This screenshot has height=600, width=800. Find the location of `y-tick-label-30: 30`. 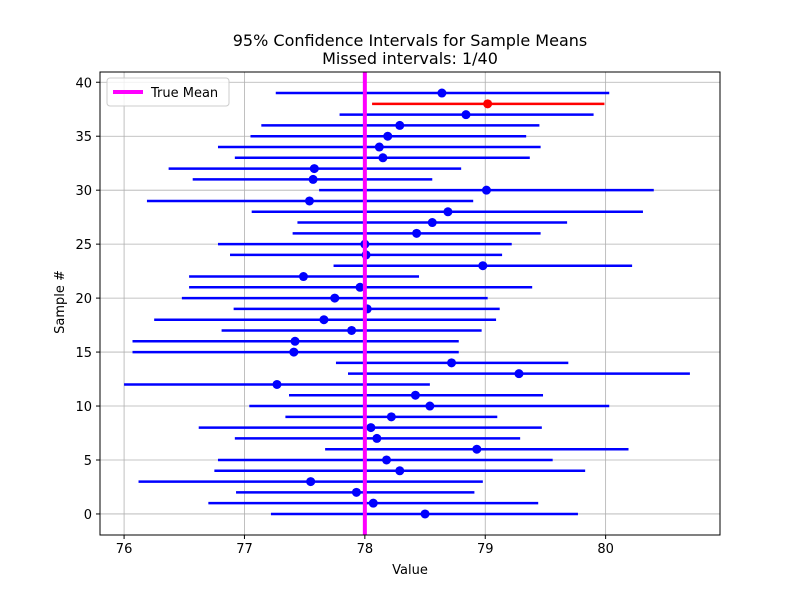

y-tick-label-30: 30 is located at coordinates (83, 191).